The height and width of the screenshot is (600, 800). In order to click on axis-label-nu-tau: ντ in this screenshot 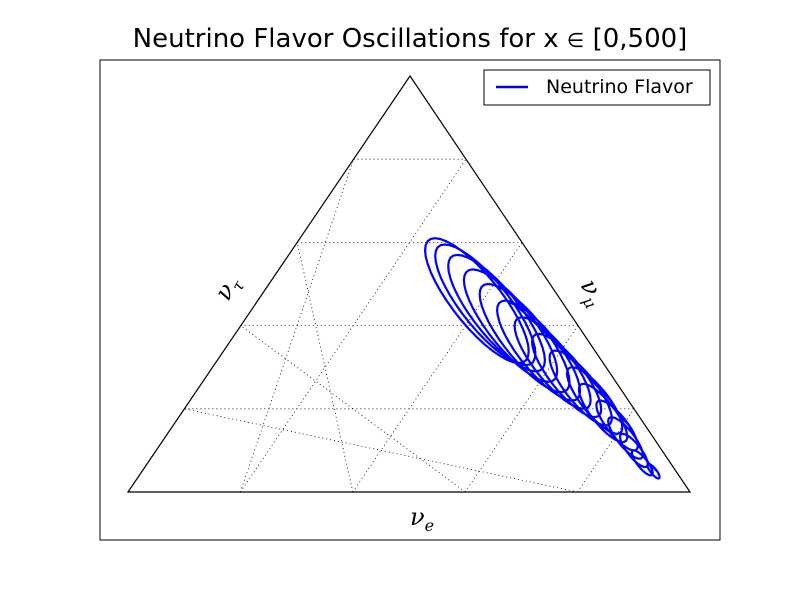, I will do `click(229, 288)`.